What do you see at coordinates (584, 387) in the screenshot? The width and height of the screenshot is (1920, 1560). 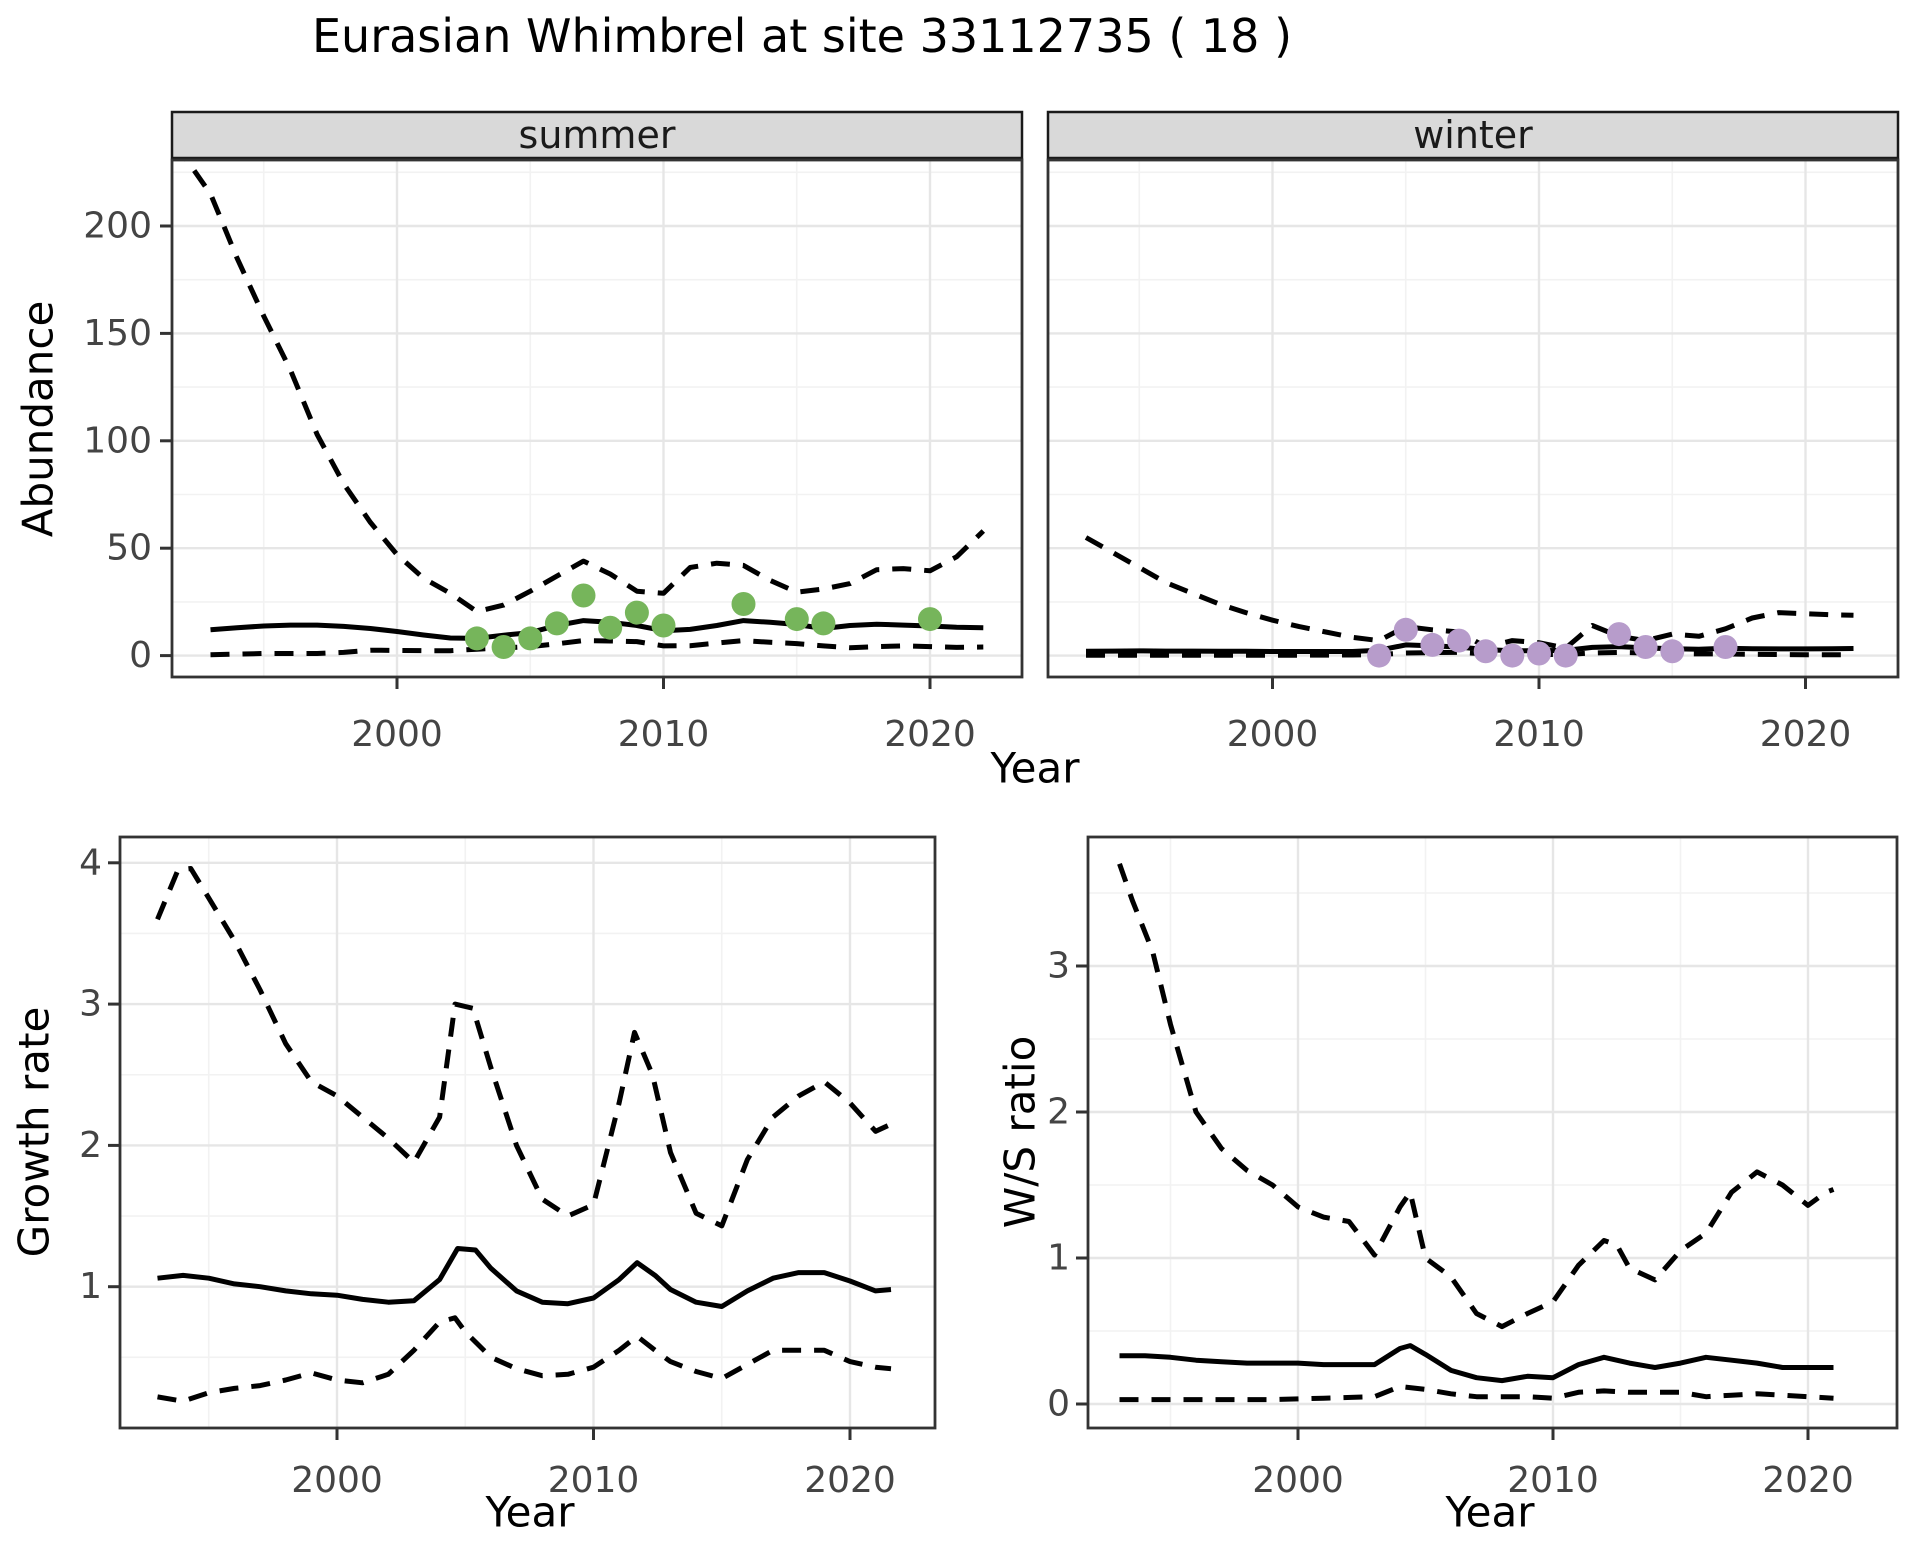 I see `abundance_summer-upper_ci-line` at bounding box center [584, 387].